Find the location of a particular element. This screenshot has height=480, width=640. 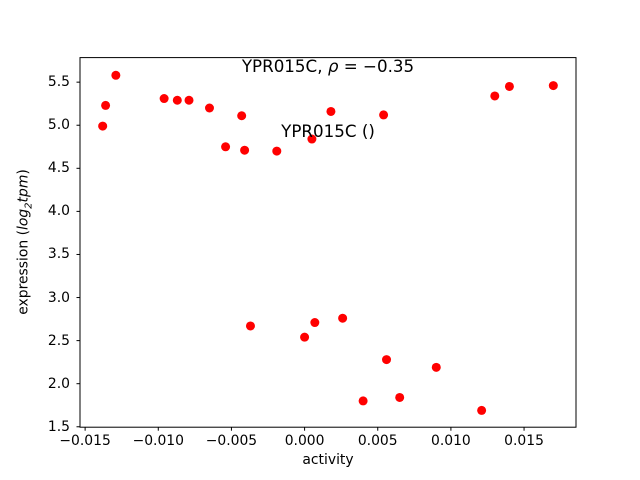

x-axis-label: activity is located at coordinates (328, 460).